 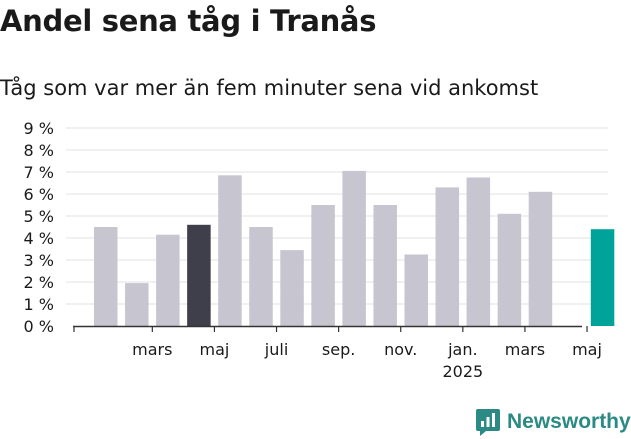 I want to click on chart-title: Andel sena tåg i Tranås, so click(x=188, y=21).